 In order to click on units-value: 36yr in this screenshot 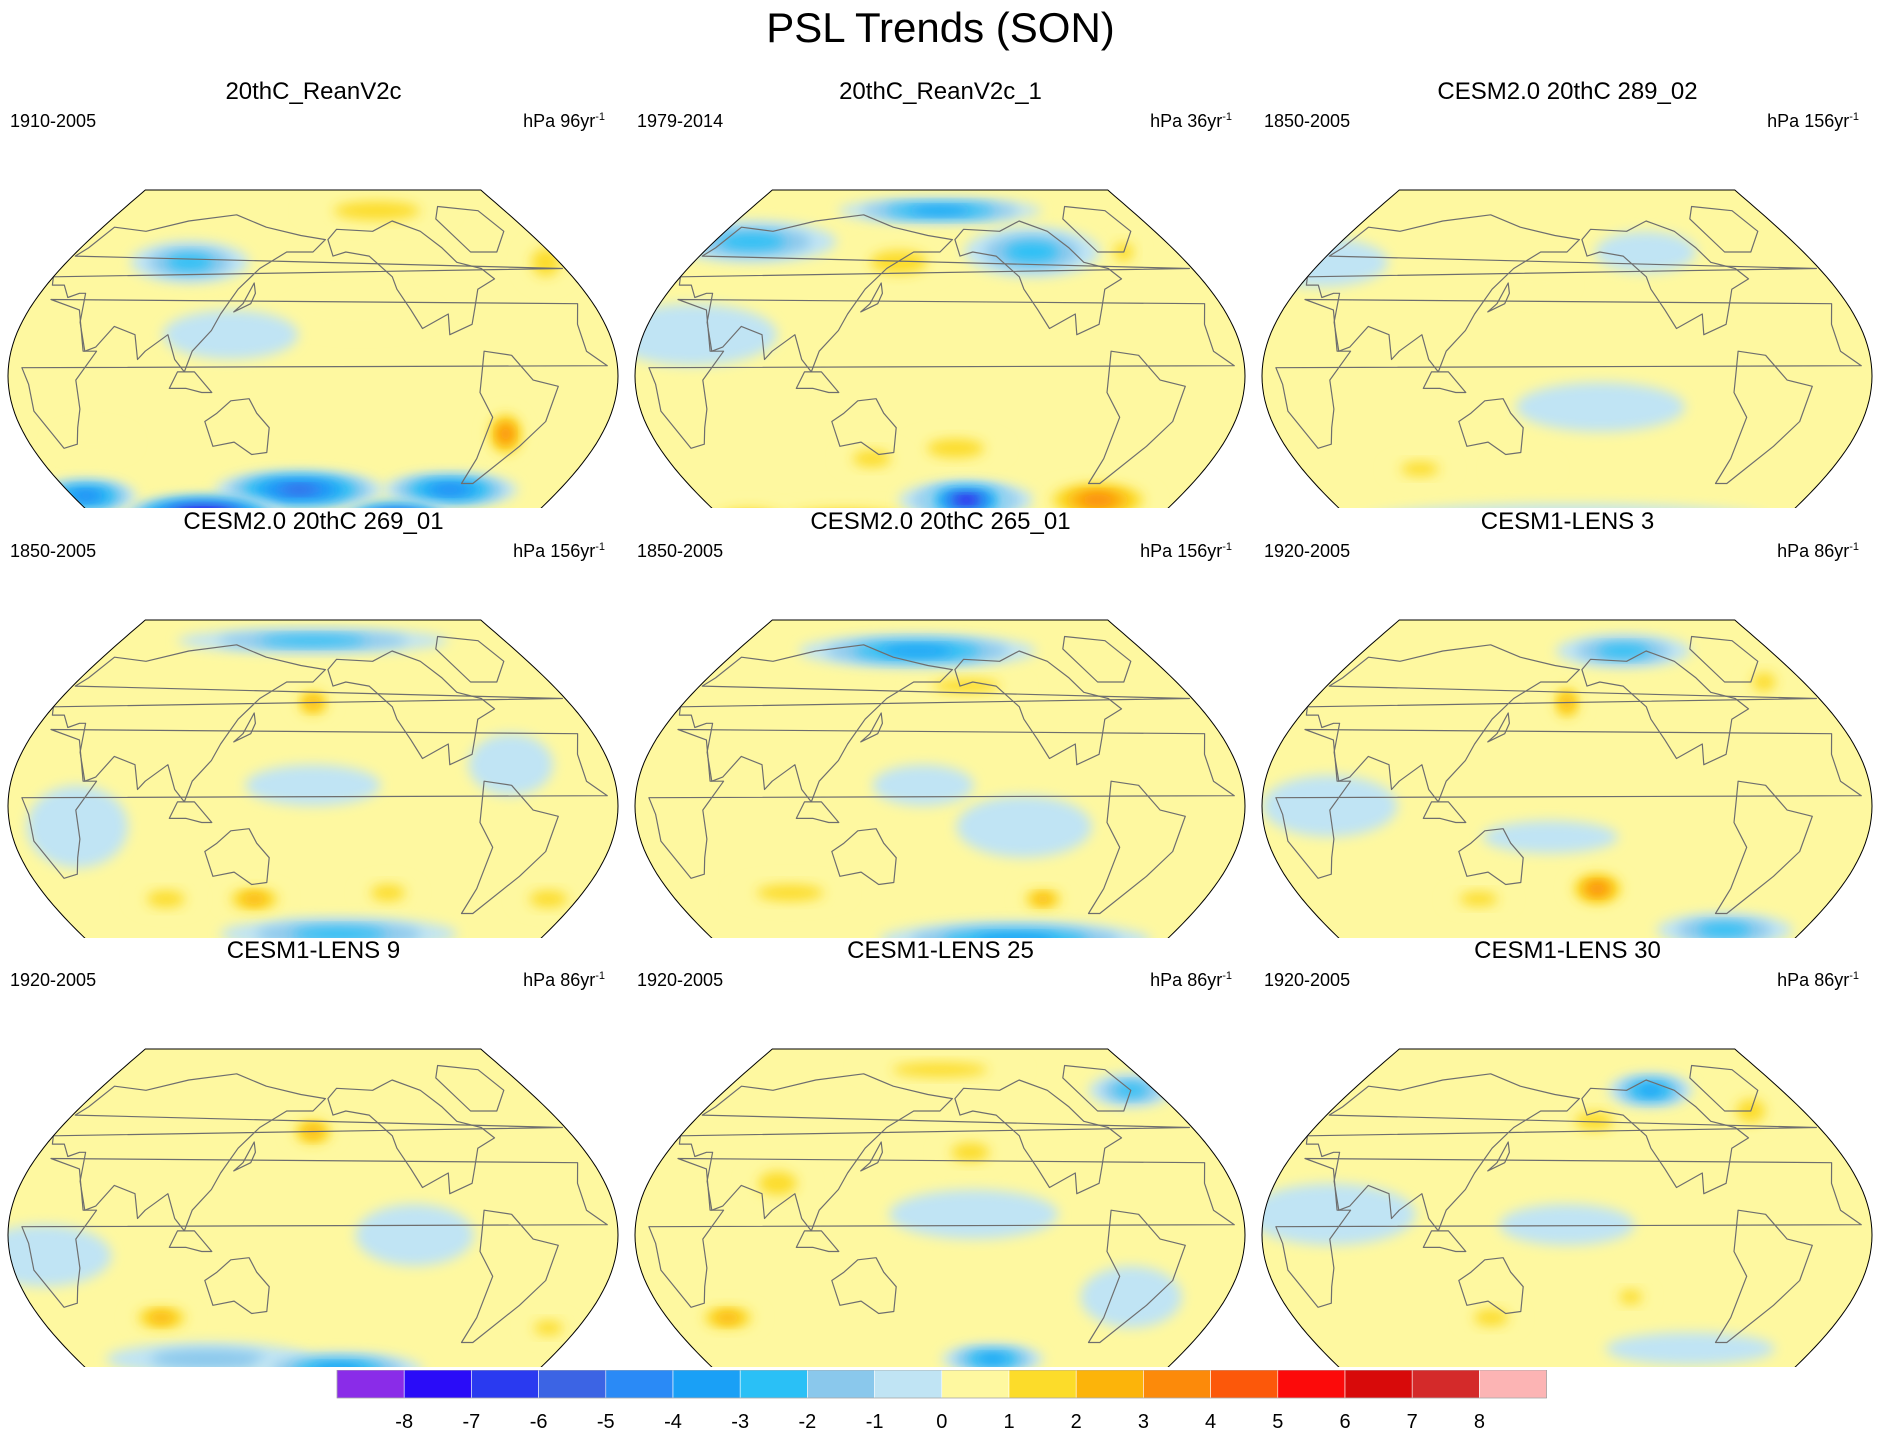, I will do `click(1205, 121)`.